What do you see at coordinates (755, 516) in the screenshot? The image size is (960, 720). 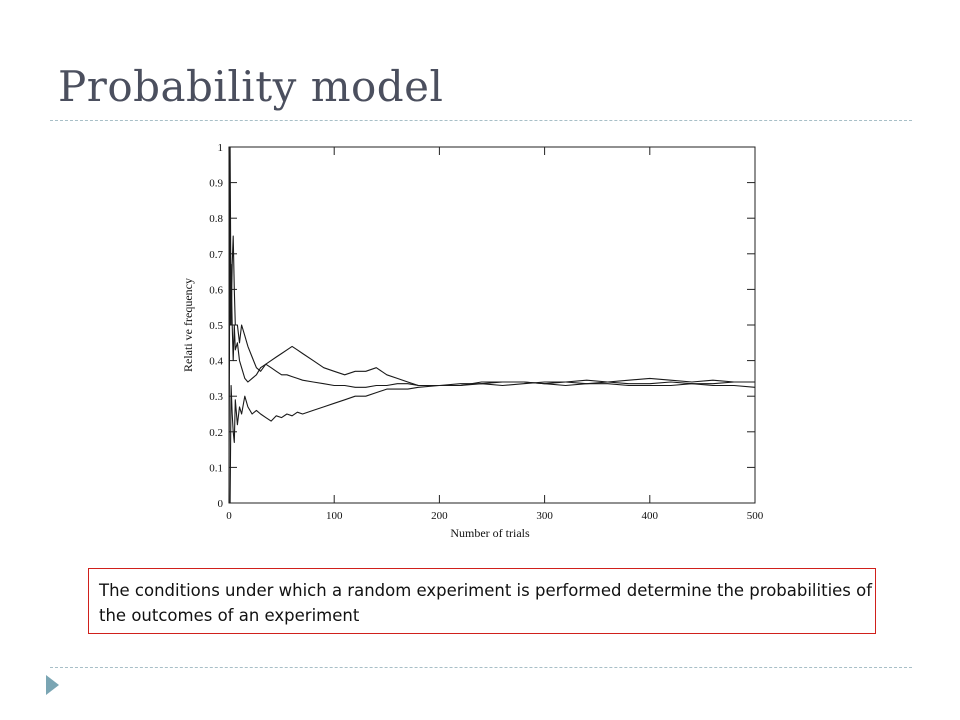 I see `x-tick-label: 500` at bounding box center [755, 516].